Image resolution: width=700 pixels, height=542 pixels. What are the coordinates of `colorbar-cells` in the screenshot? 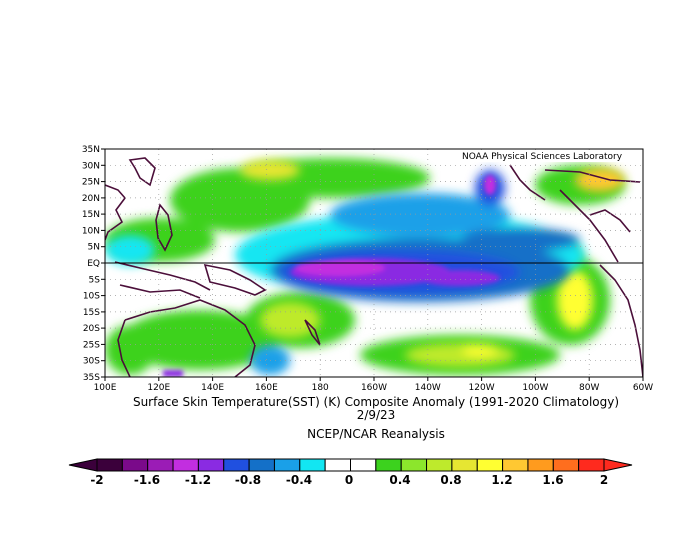 It's located at (350, 465).